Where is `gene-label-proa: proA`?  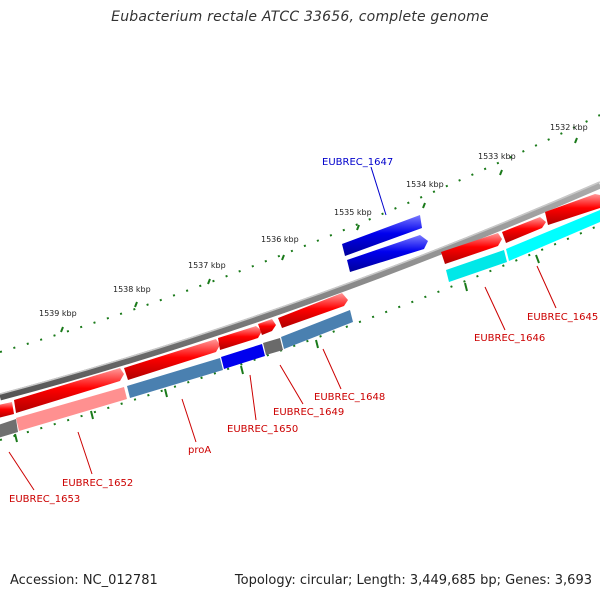 gene-label-proa: proA is located at coordinates (199, 450).